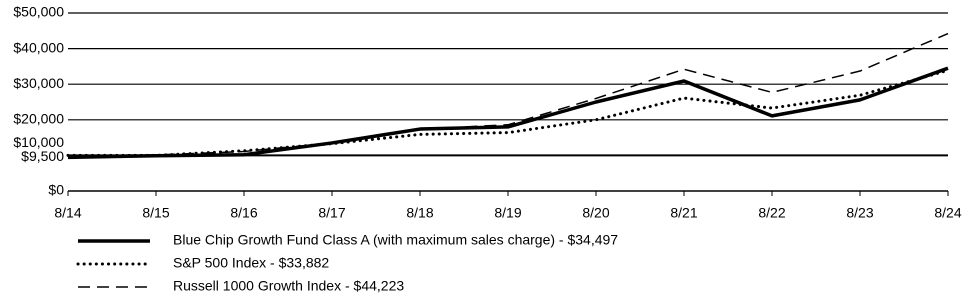  I want to click on y-tick-label: $50,000, so click(38, 12).